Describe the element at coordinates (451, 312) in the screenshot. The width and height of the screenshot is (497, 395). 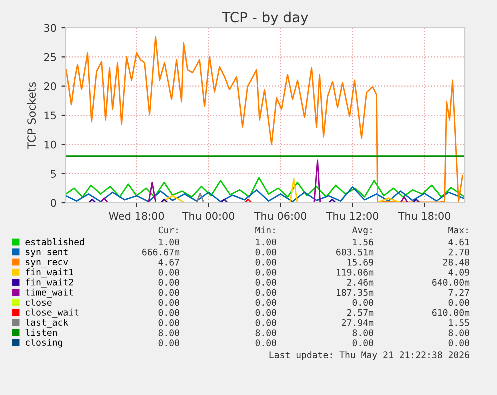
I see `text: 610.00m` at that location.